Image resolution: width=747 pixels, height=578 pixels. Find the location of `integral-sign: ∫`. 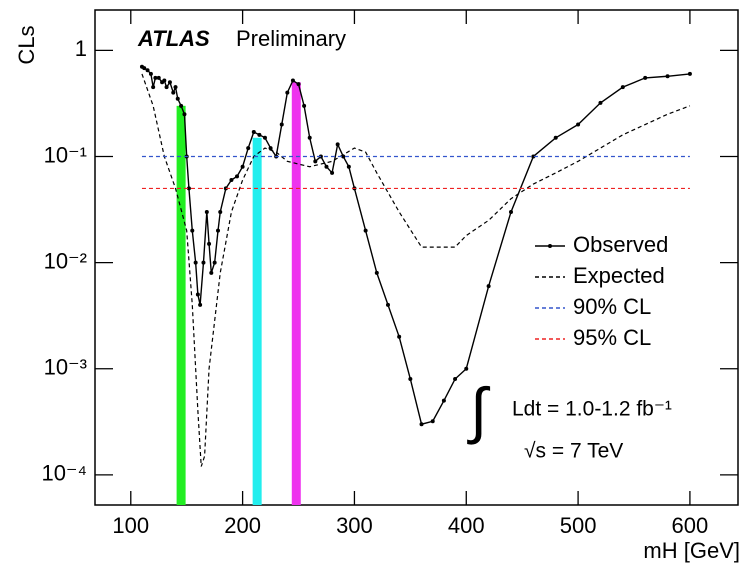

integral-sign: ∫ is located at coordinates (479, 410).